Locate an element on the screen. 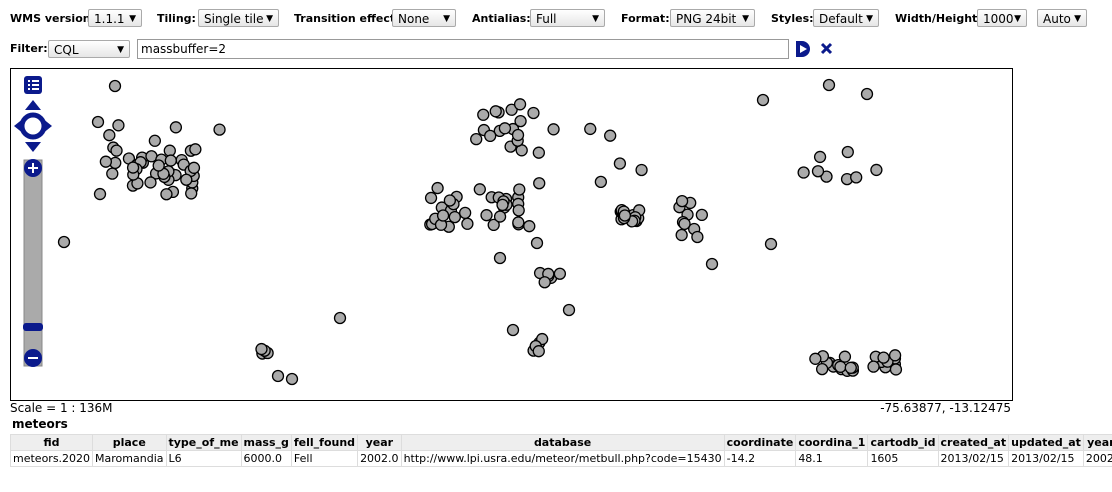 This screenshot has height=492, width=1112. toolbar-select: Auto is located at coordinates (1062, 18).